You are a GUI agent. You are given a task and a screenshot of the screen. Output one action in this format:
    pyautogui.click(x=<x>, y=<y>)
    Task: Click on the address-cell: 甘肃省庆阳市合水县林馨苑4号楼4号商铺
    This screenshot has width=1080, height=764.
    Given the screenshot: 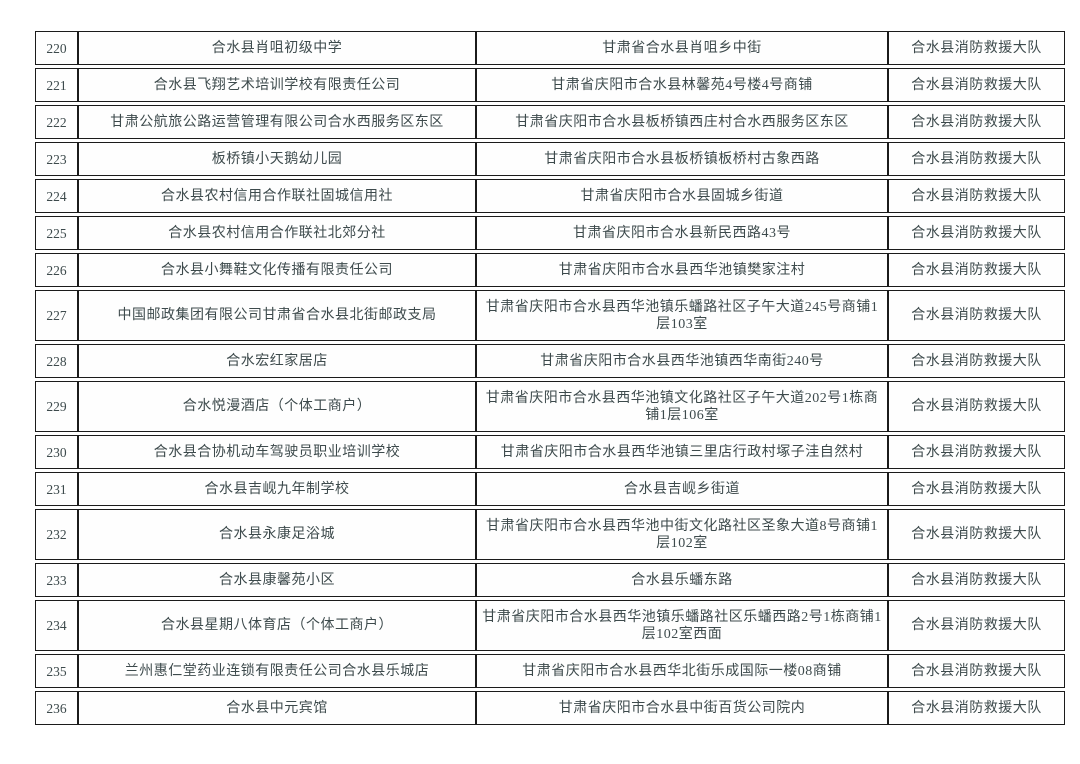 What is the action you would take?
    pyautogui.click(x=682, y=85)
    